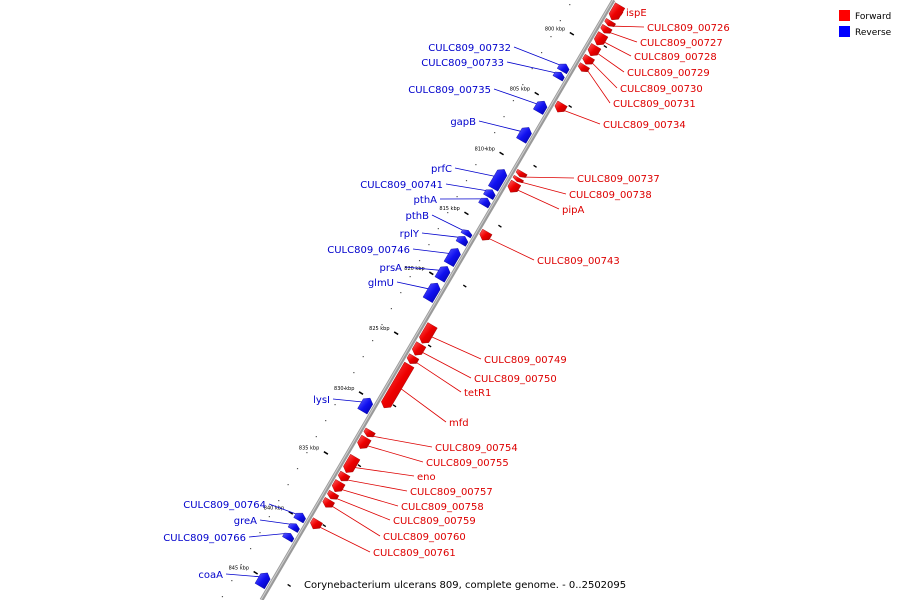 Image resolution: width=900 pixels, height=600 pixels. I want to click on gene-arrow-prfC, so click(498, 180).